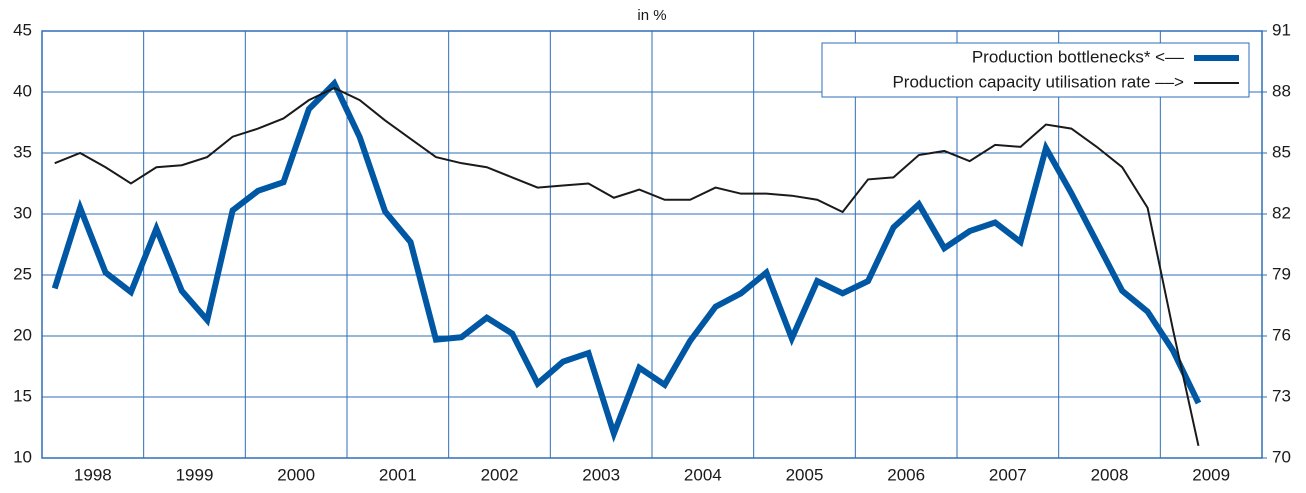 The image size is (1306, 493). I want to click on y-tick-label: 35, so click(22, 151).